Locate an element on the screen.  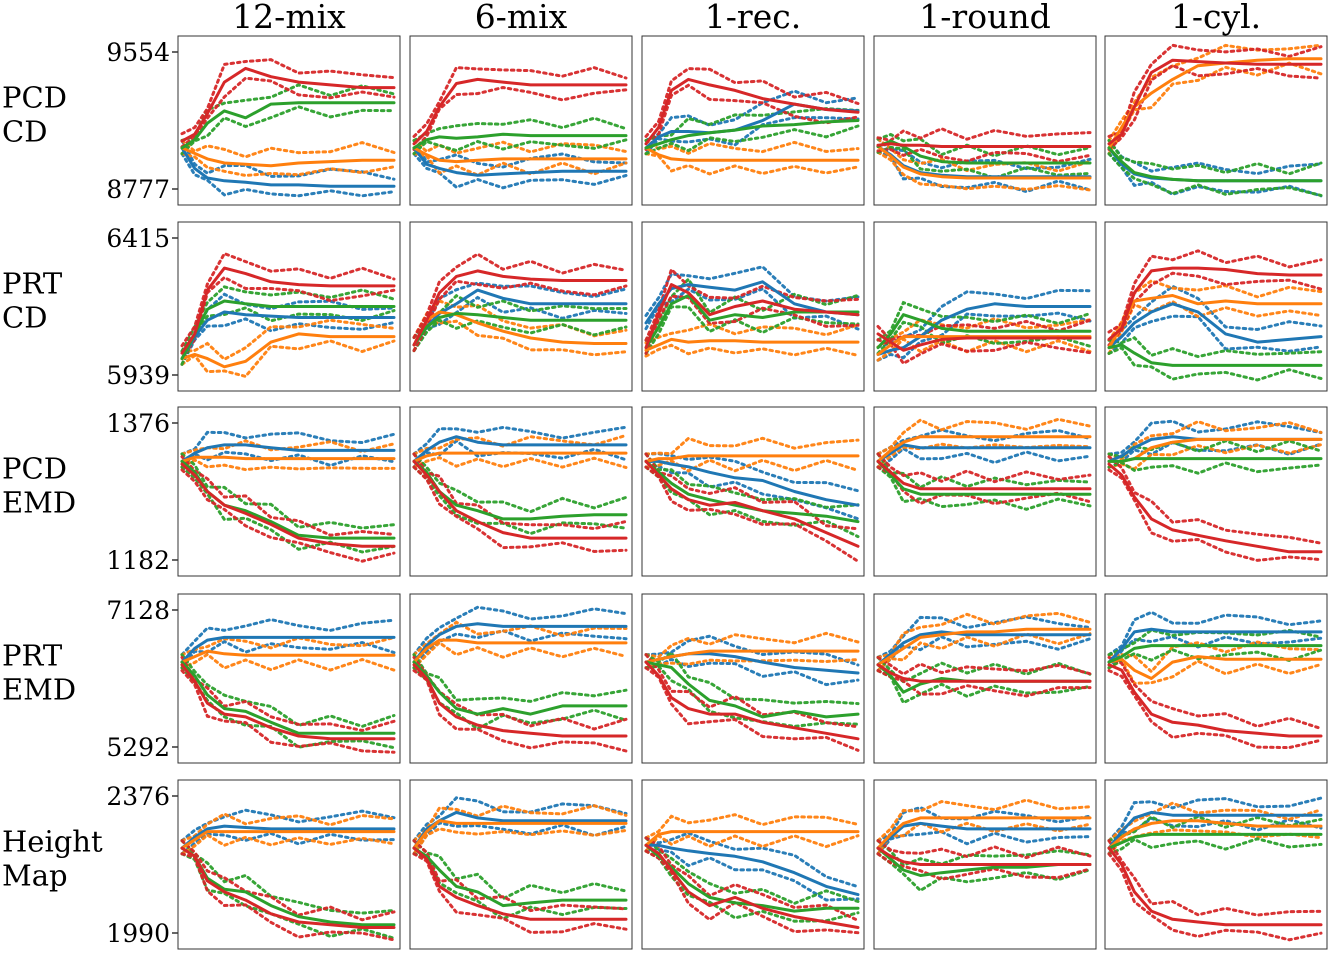
y-tick-label: 6415 is located at coordinates (138, 238).